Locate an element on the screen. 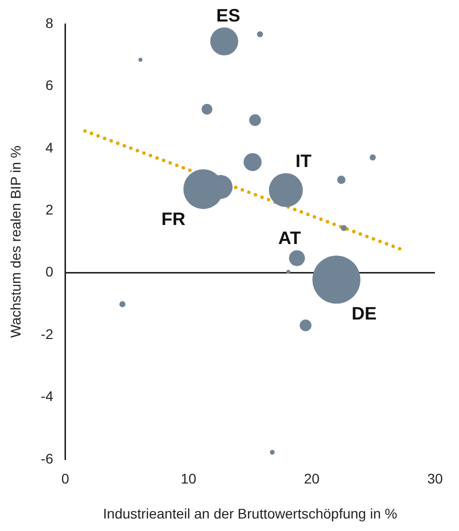 This screenshot has width=459, height=531. y-tick-label: -6 is located at coordinates (47, 458).